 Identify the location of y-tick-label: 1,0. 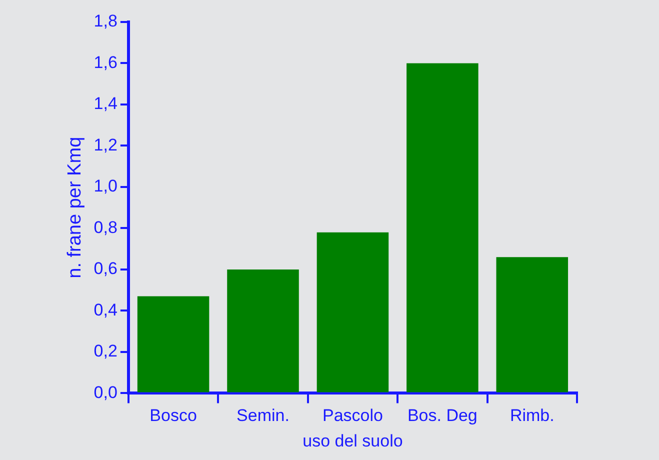
(106, 186).